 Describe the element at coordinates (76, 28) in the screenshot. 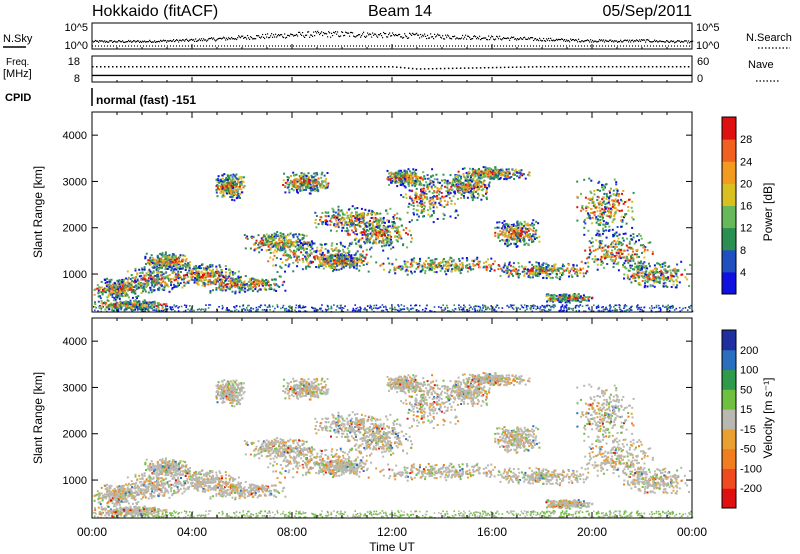

I see `noise-left-tick-top: 10^5` at that location.